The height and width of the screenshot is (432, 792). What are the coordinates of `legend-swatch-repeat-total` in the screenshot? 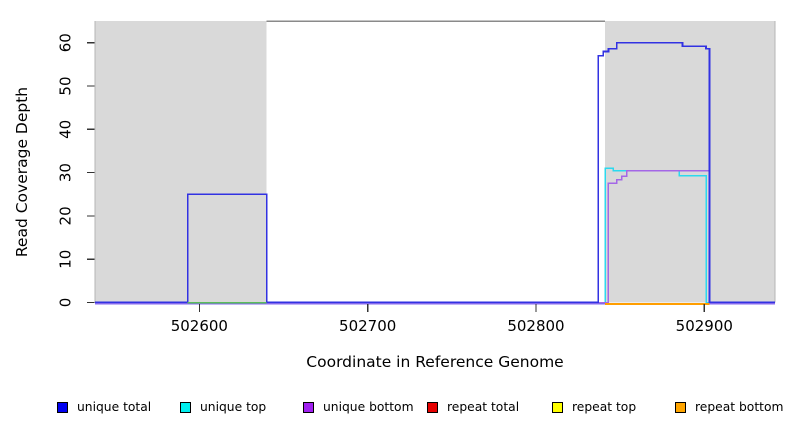 It's located at (432, 407).